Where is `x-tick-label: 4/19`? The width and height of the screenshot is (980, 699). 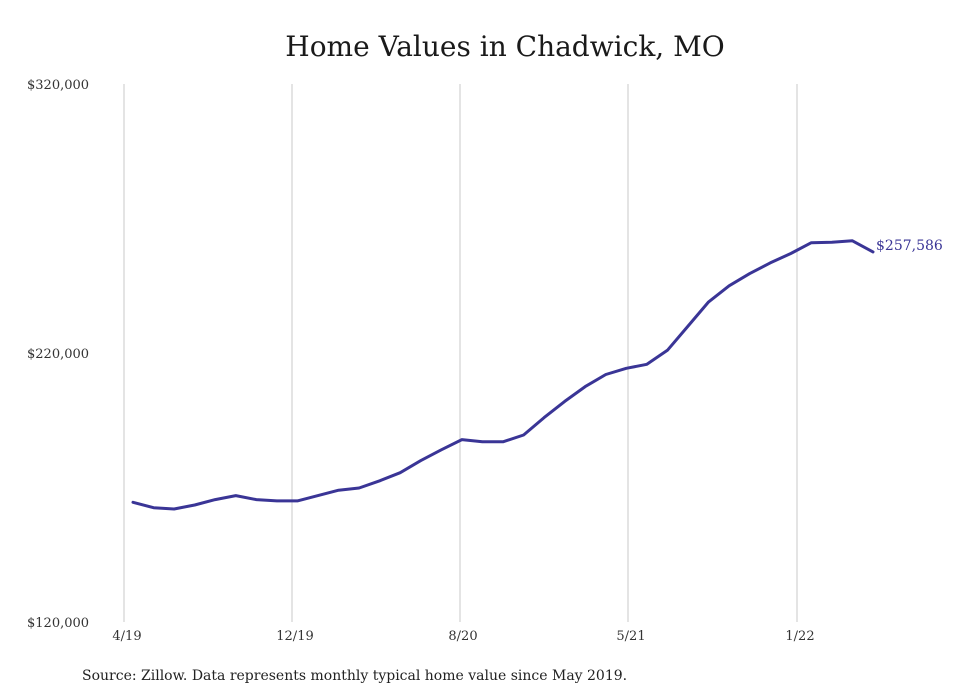
x-tick-label: 4/19 is located at coordinates (126, 636).